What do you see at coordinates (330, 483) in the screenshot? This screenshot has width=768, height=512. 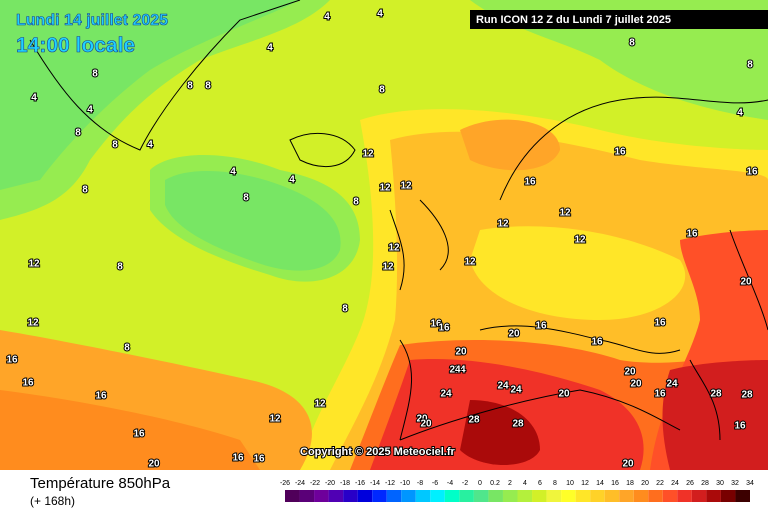 I see `colorbar-label: -20` at bounding box center [330, 483].